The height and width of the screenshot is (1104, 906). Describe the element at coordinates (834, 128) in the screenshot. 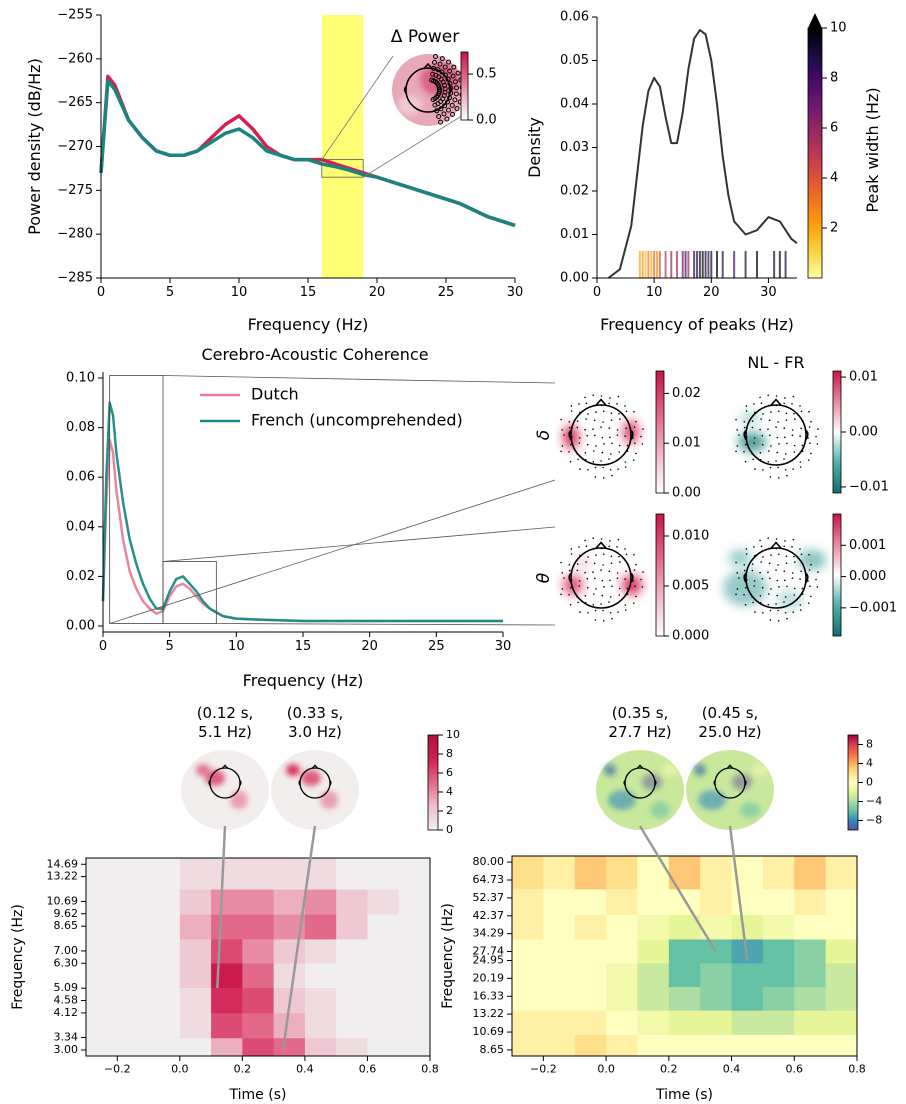

I see `y-tick-label: 6` at that location.